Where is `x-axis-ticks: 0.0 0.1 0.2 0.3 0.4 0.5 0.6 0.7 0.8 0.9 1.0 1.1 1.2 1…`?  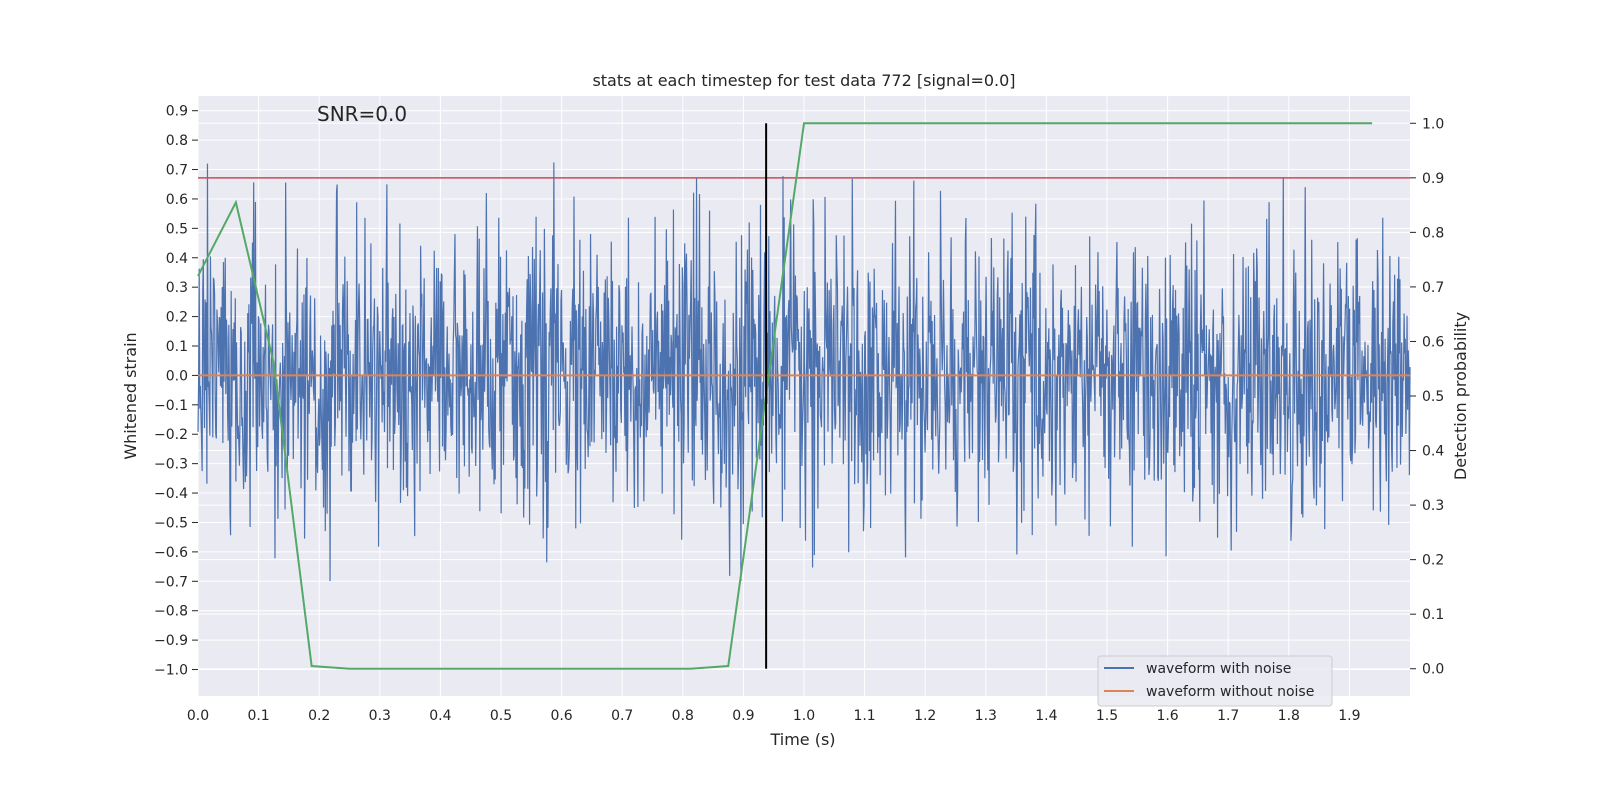 x-axis-ticks: 0.0 0.1 0.2 0.3 0.4 0.5 0.6 0.7 0.8 0.9 1.0 1.1 1.2 1… is located at coordinates (774, 716).